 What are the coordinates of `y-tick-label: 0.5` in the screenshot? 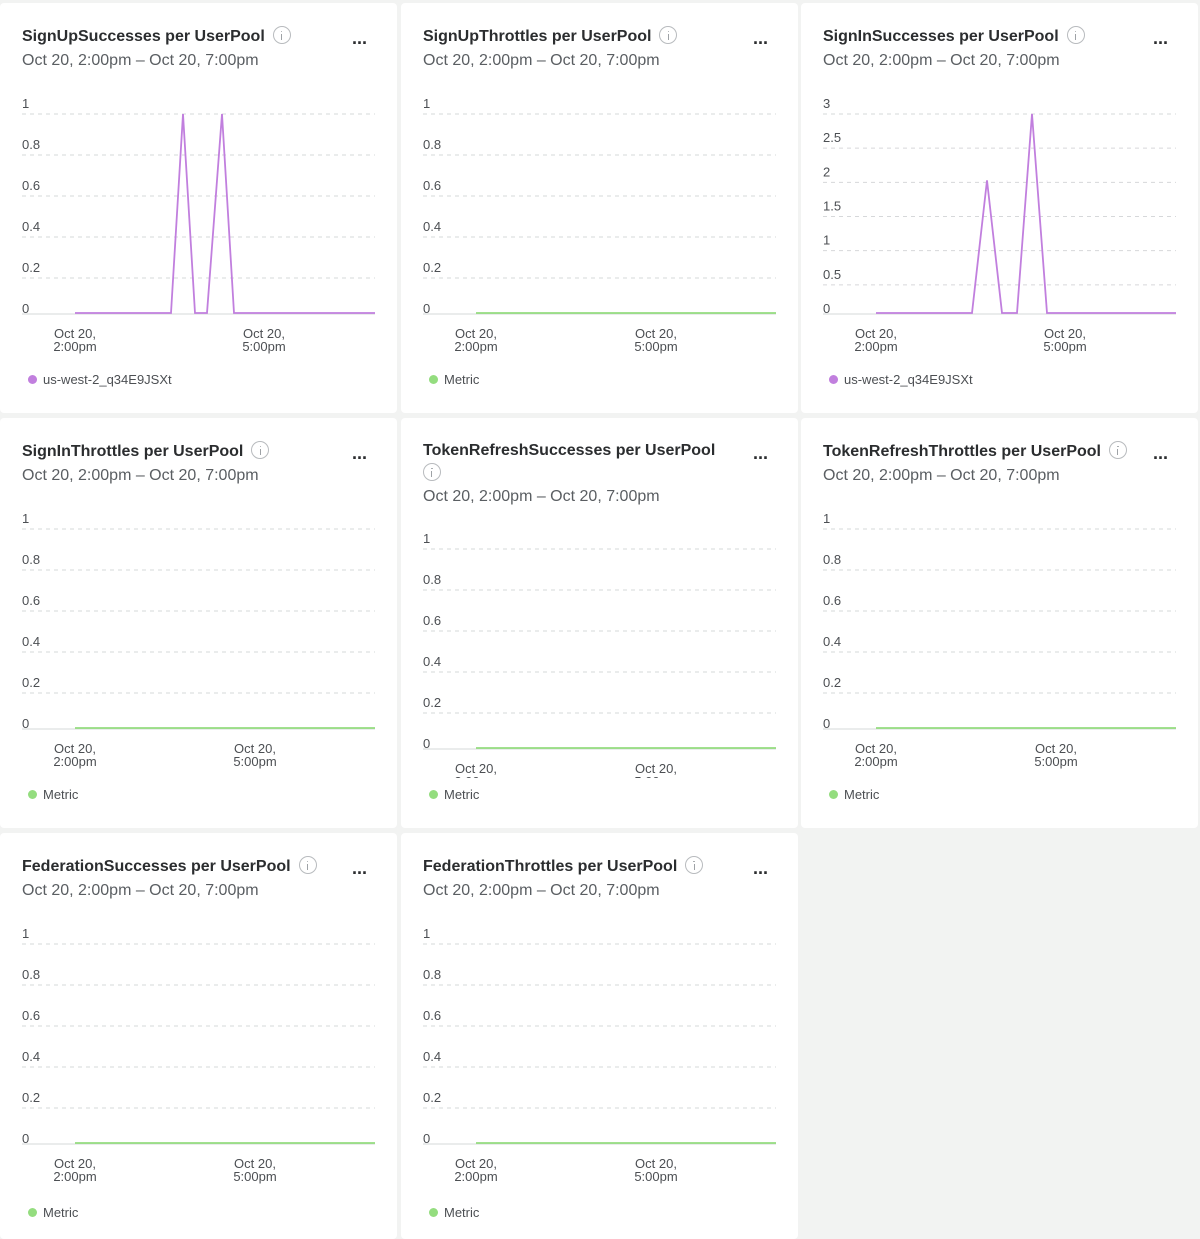 It's located at (832, 274).